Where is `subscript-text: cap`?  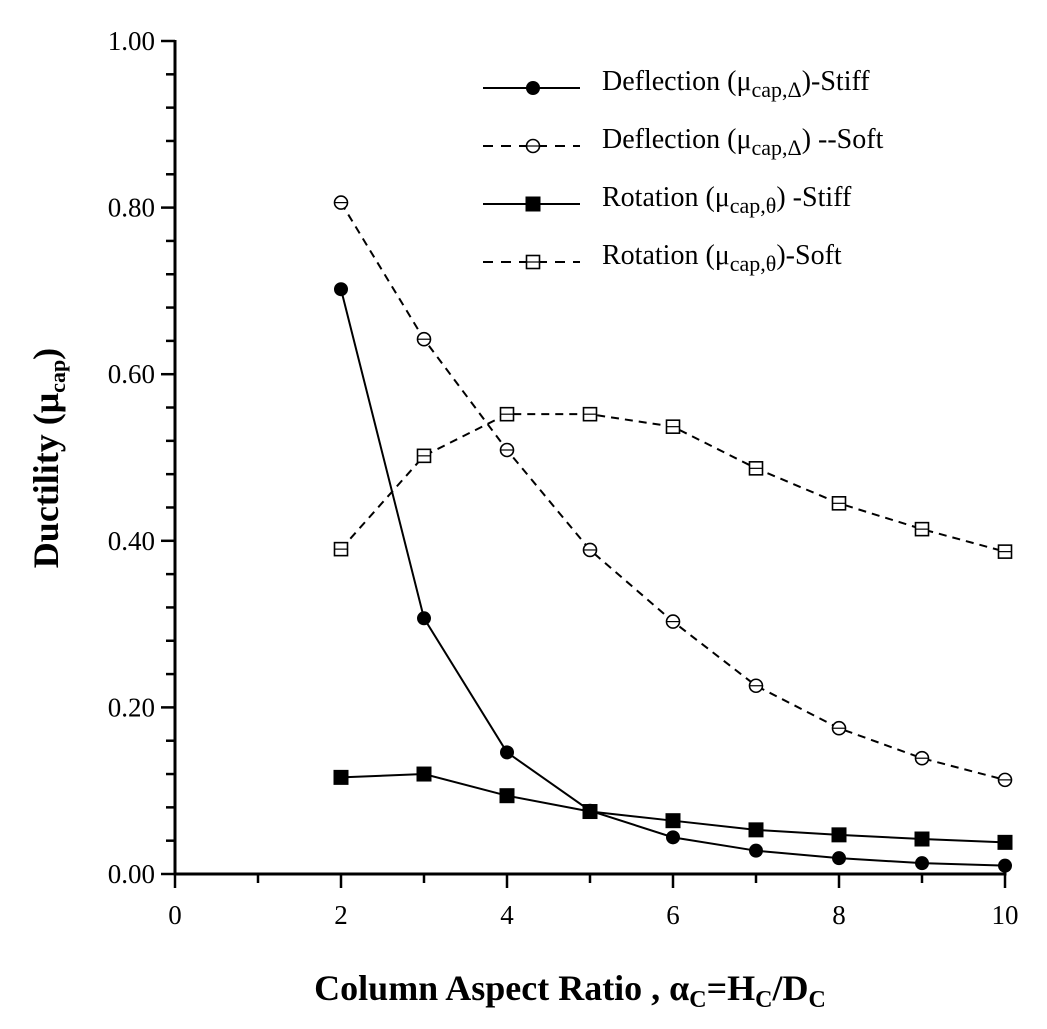
subscript-text: cap is located at coordinates (57, 376).